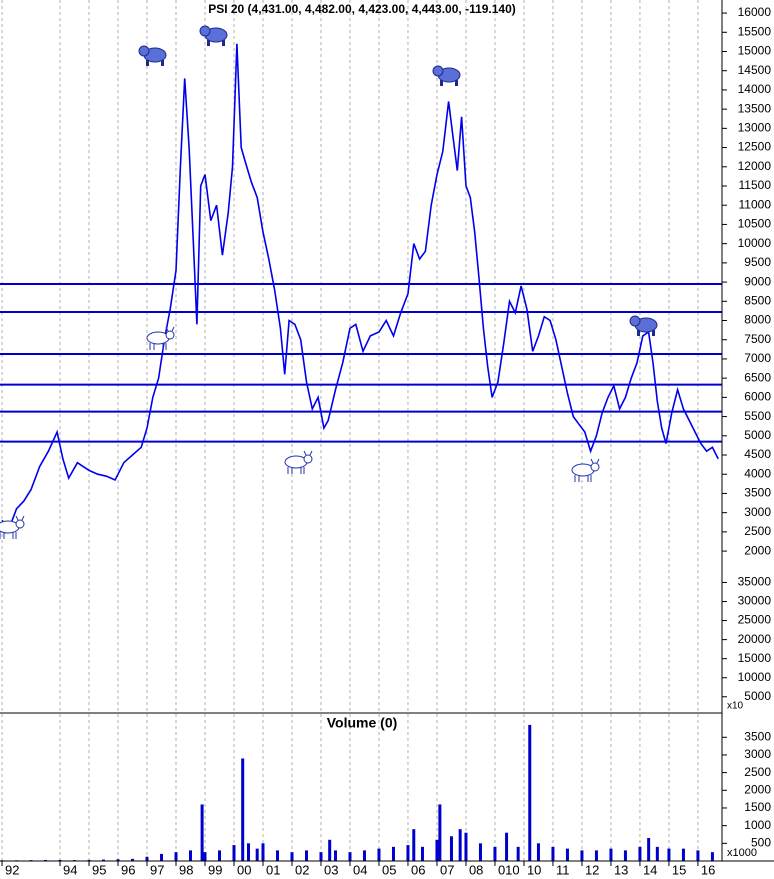  What do you see at coordinates (244, 869) in the screenshot?
I see `x-tick-label: 00` at bounding box center [244, 869].